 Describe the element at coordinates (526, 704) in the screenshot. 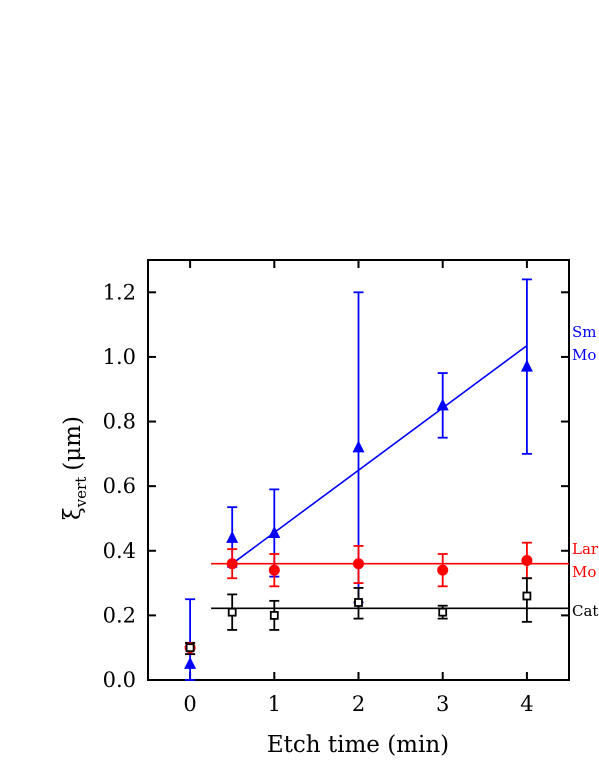

I see `x-tick-label: 4` at that location.